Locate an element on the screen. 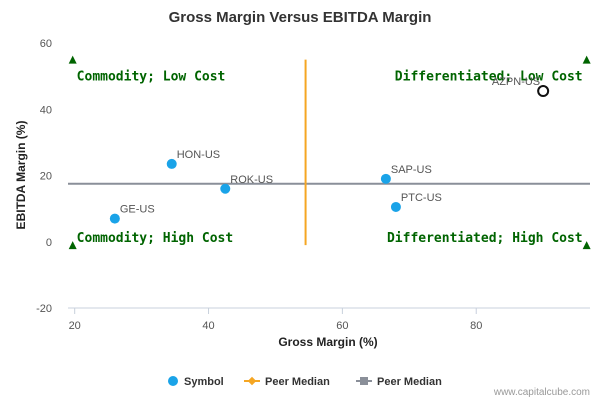  quadrant-label: Differentiated; Low Cost is located at coordinates (489, 77).